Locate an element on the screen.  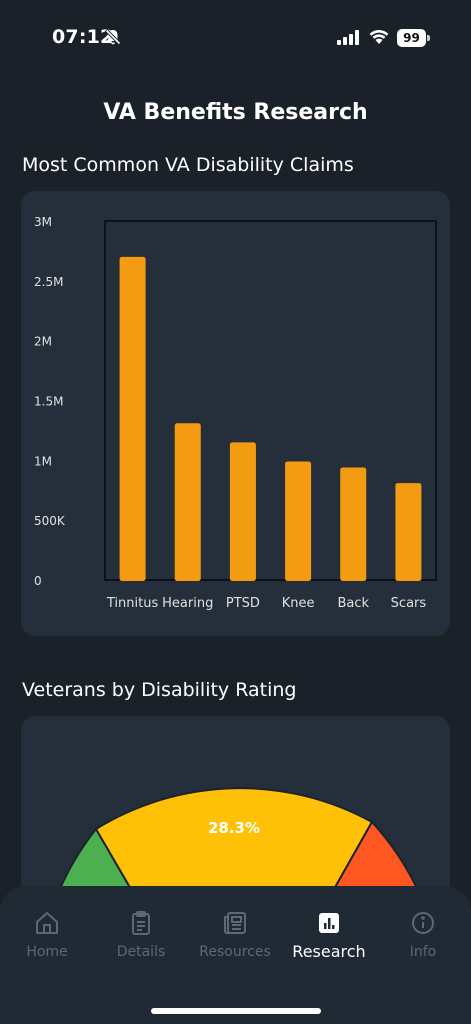
clipboard-icon is located at coordinates (141, 923).